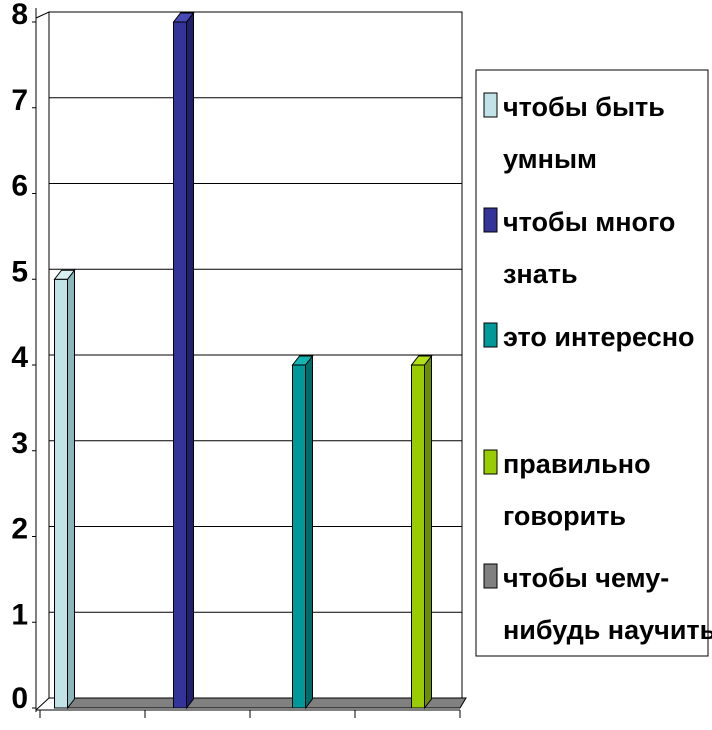  I want to click on y-tick-label: 7, so click(19, 100).